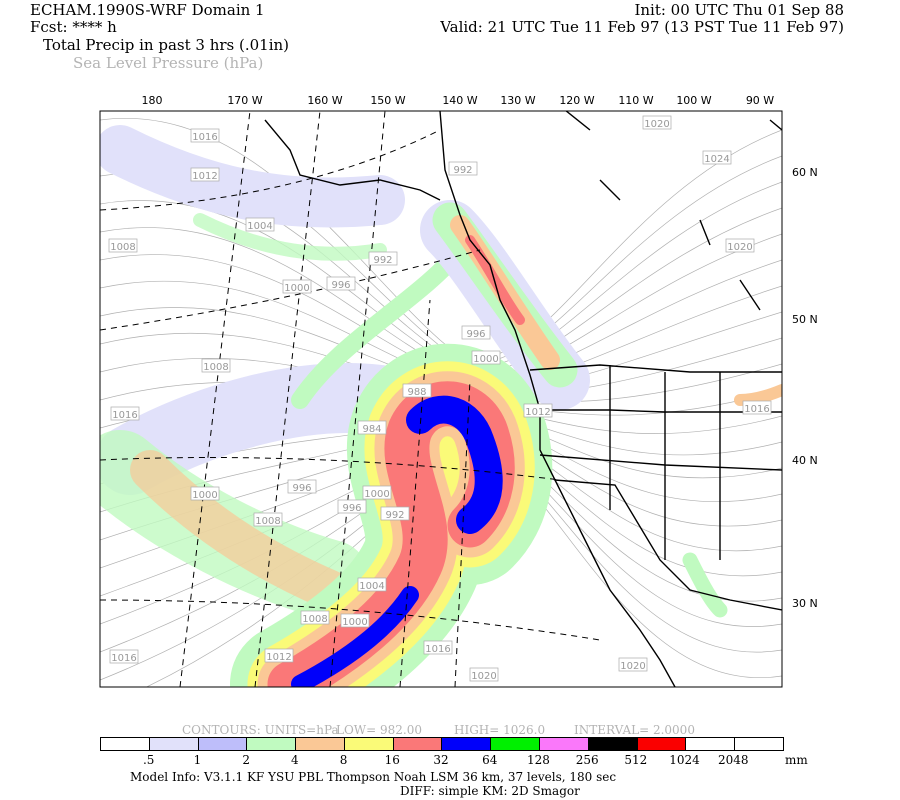 The height and width of the screenshot is (800, 900). Describe the element at coordinates (587, 760) in the screenshot. I see `legend-label: 256` at that location.